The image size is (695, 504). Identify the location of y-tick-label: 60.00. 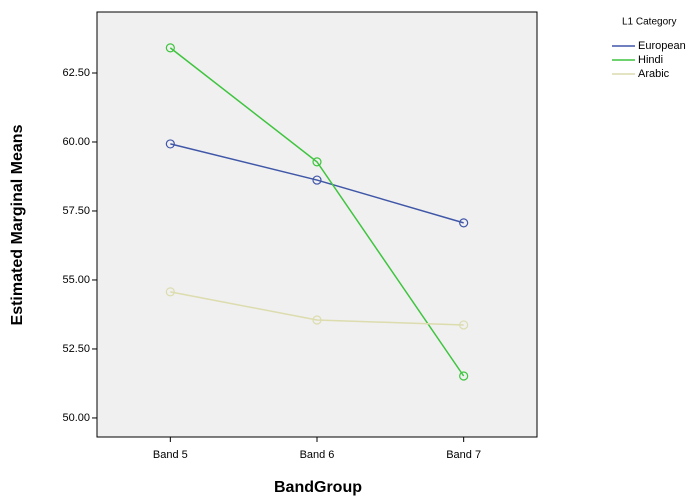
(76, 142).